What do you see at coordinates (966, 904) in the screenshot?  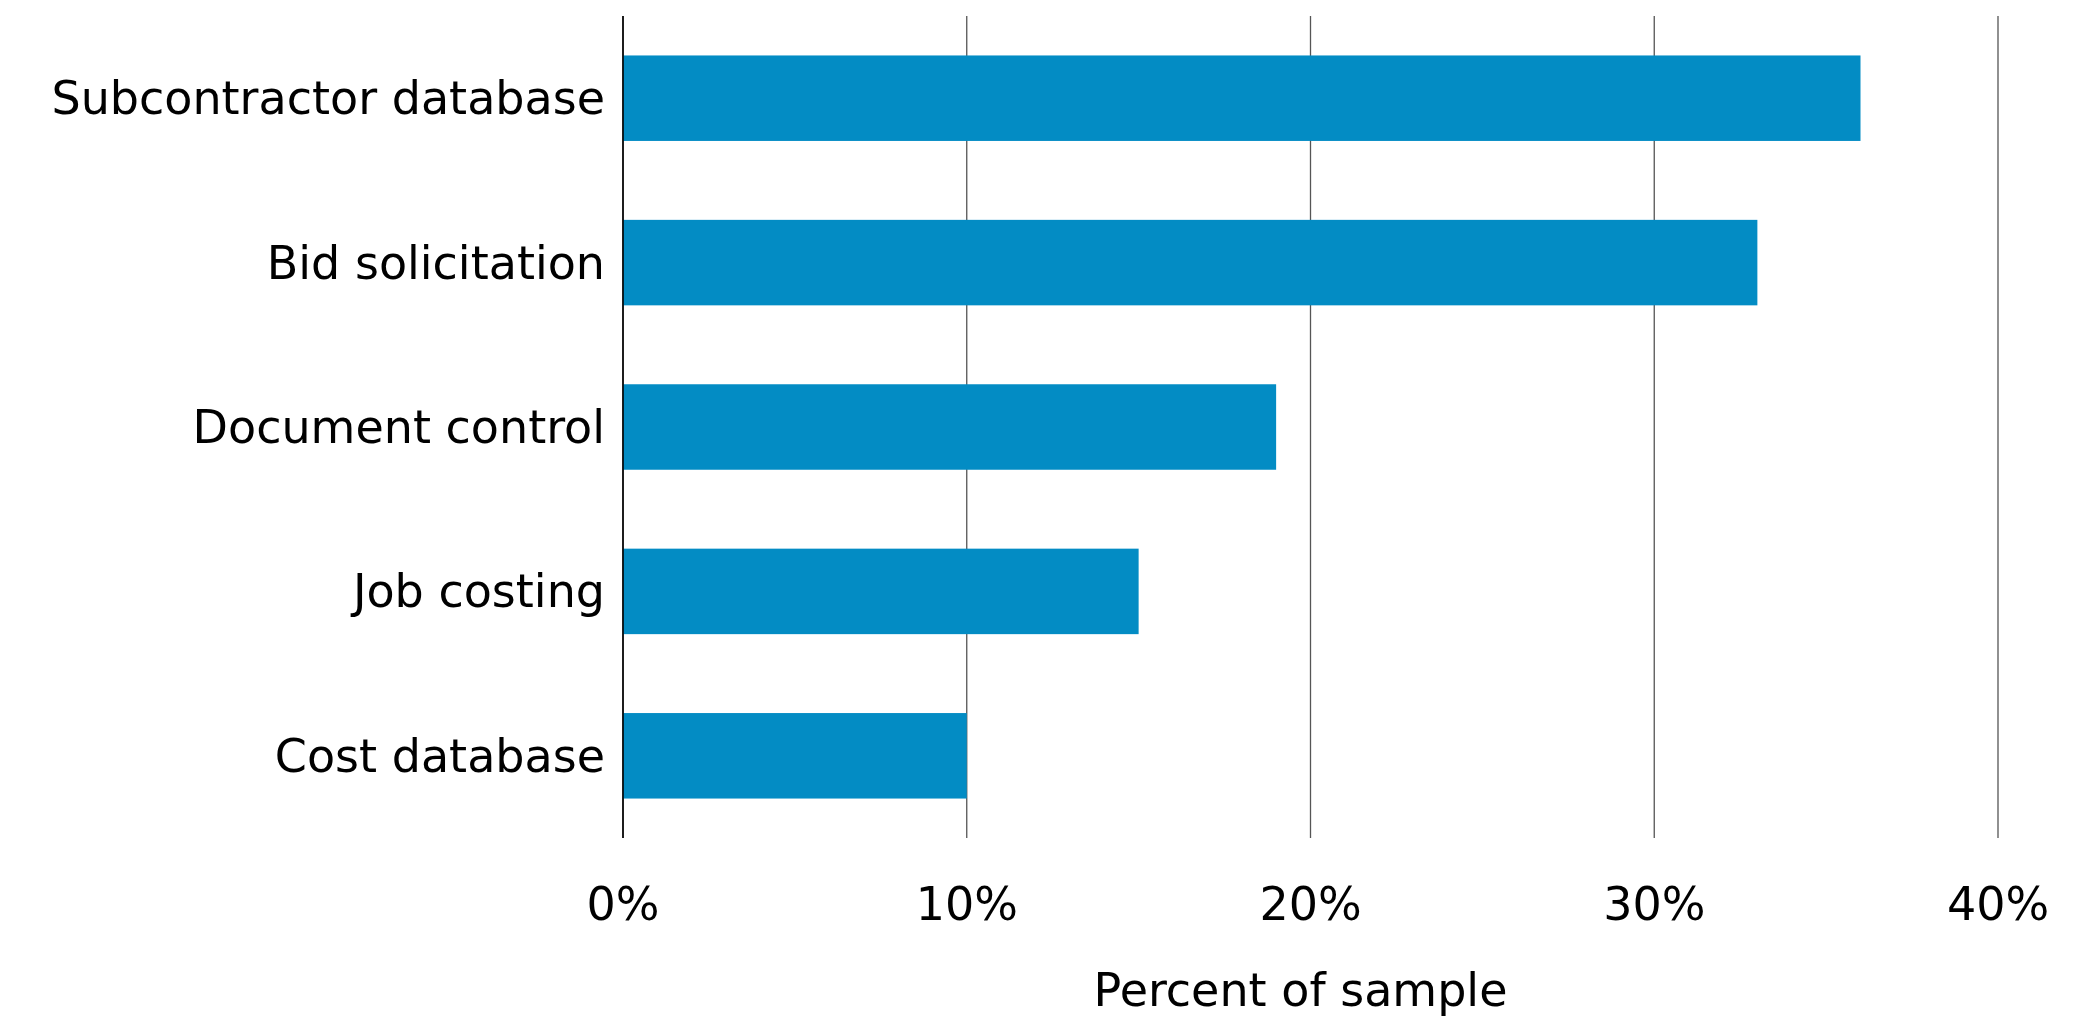 I see `x-tick-label: 10%` at bounding box center [966, 904].